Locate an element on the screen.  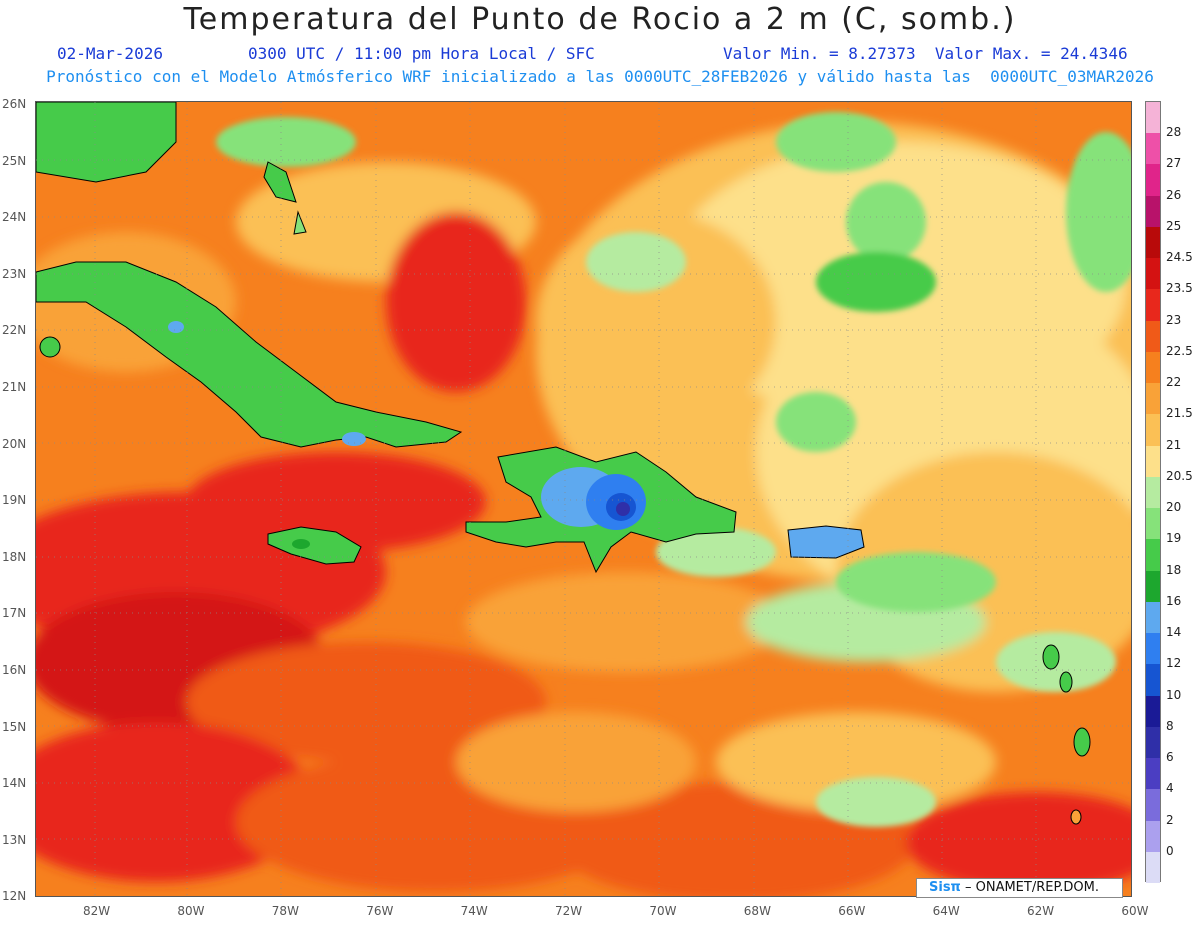
lon-label: 80W is located at coordinates (191, 911).